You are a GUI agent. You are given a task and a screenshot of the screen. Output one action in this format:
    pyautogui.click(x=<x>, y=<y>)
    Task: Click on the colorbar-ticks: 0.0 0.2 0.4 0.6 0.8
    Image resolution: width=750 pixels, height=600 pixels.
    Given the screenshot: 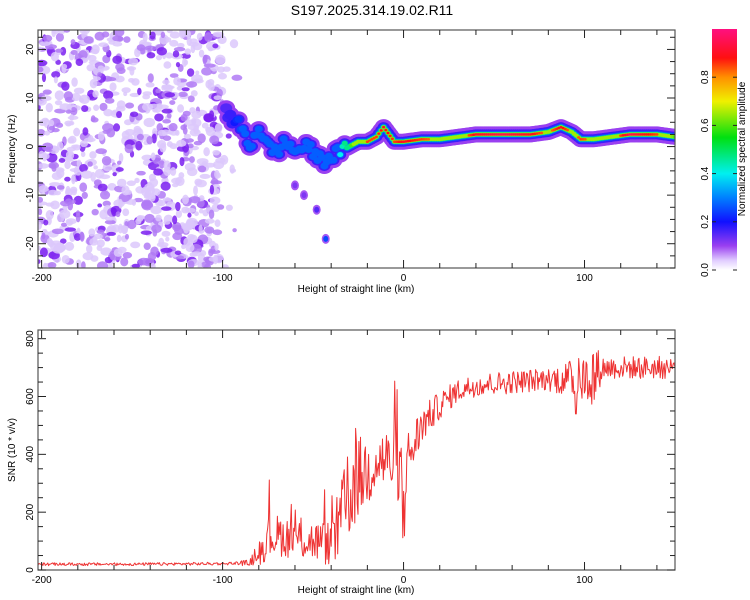 What is the action you would take?
    pyautogui.click(x=718, y=173)
    